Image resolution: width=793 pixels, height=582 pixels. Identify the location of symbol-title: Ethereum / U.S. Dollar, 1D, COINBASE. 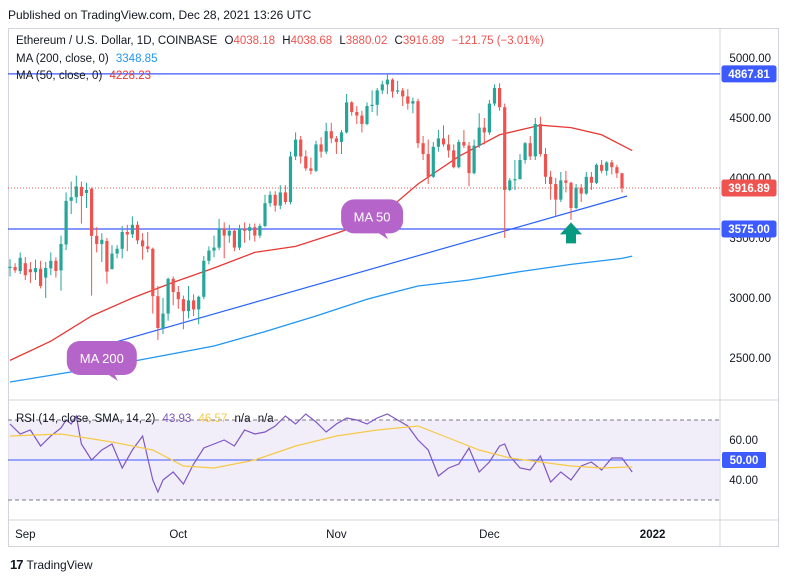
(117, 41).